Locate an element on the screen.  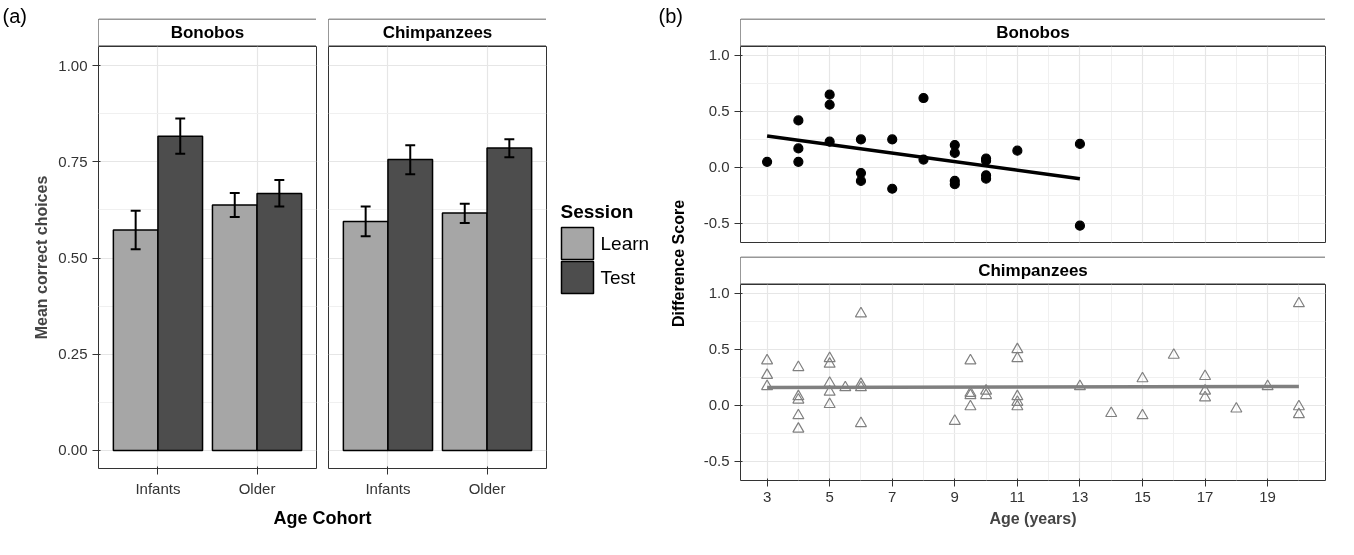
y-axis-title: Difference Score is located at coordinates (678, 263).